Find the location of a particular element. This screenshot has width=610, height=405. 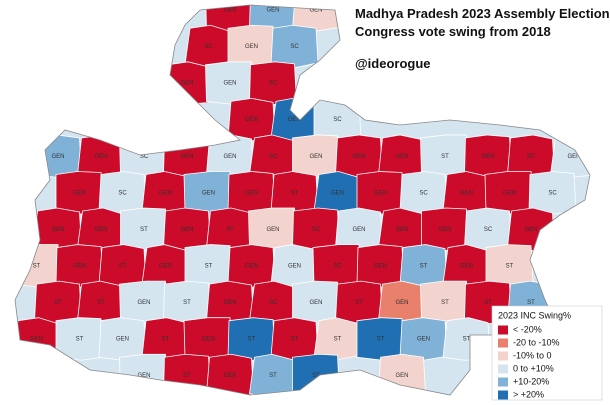

map-title: Madhya Pradesh 2023 Assembly Elections is located at coordinates (482, 13).